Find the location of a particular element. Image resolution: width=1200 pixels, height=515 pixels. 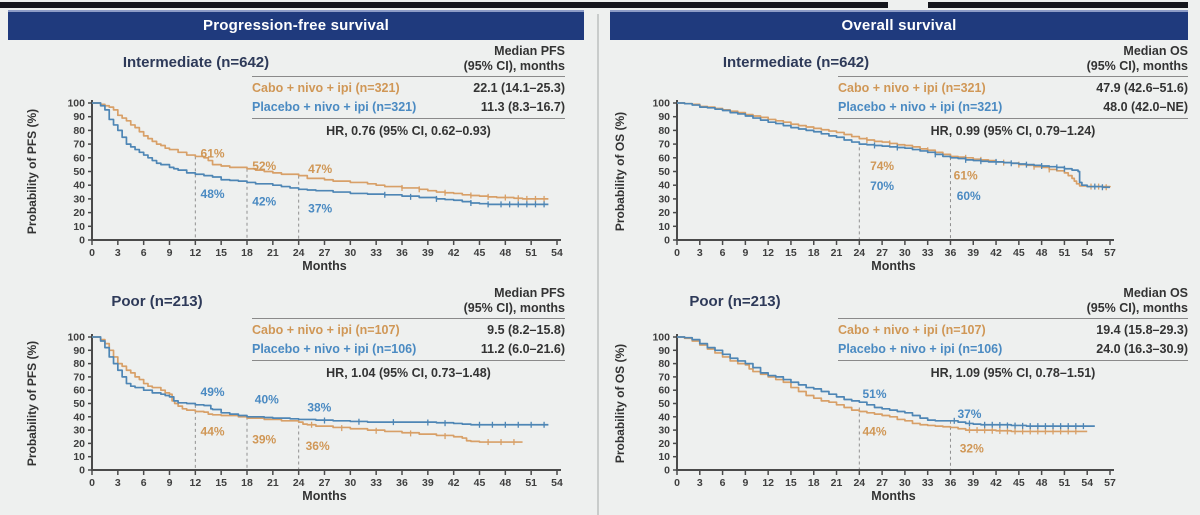

x-tick-label: 39 is located at coordinates (428, 253).